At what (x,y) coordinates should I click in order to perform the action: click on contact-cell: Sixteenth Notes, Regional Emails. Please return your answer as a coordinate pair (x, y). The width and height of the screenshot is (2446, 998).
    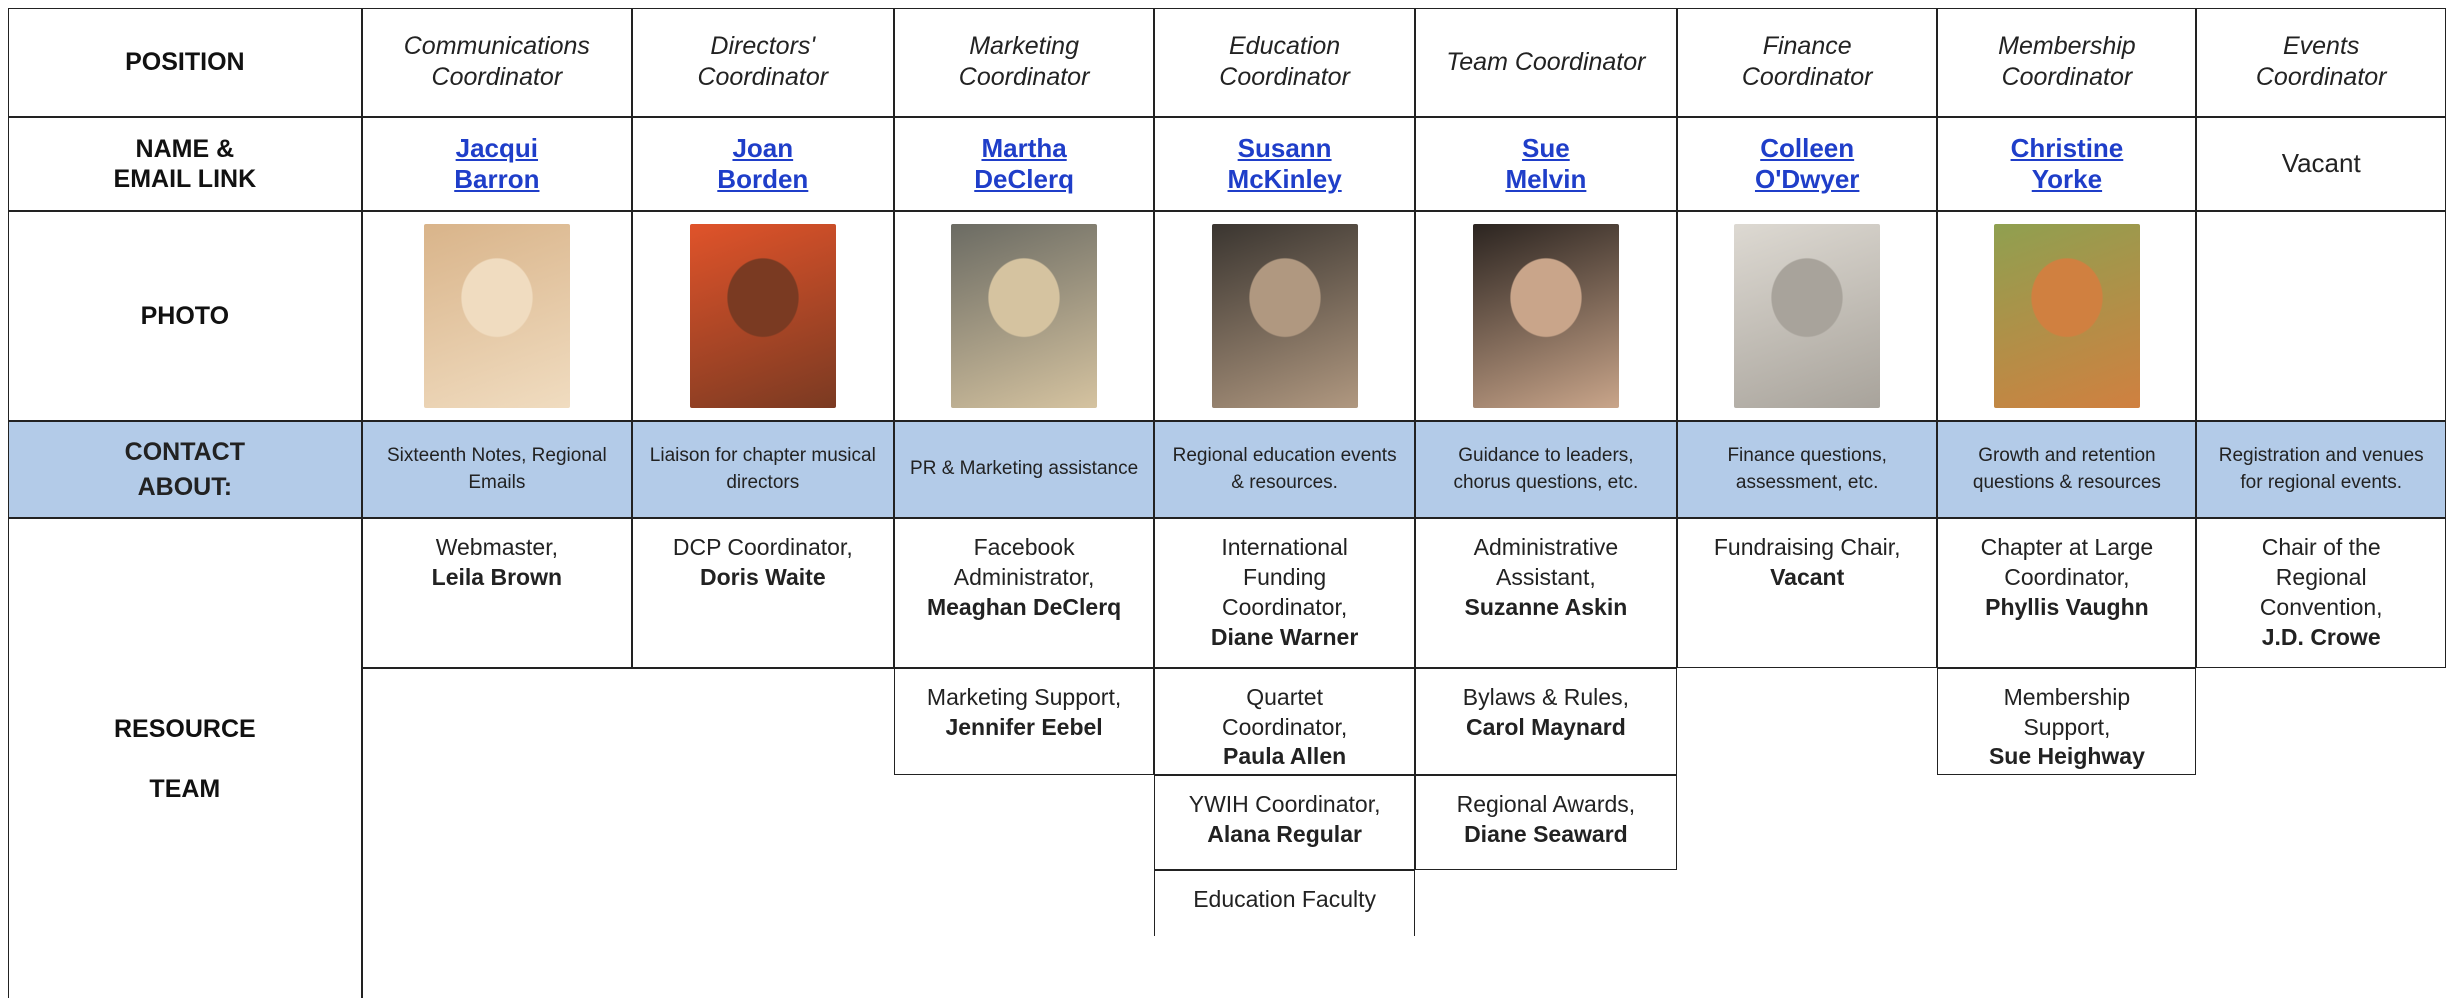
    Looking at the image, I should click on (496, 469).